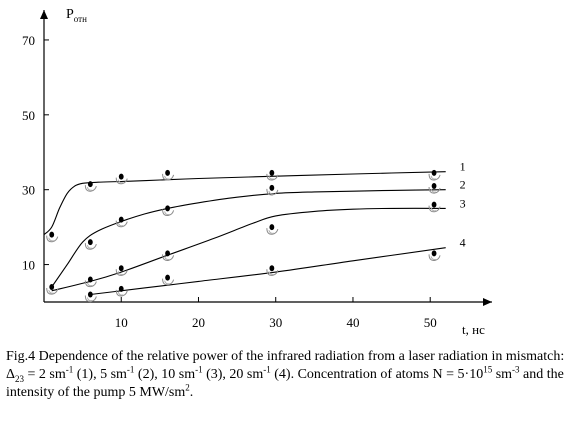 This screenshot has width=584, height=425. I want to click on x-tick-label: 20, so click(198, 322).